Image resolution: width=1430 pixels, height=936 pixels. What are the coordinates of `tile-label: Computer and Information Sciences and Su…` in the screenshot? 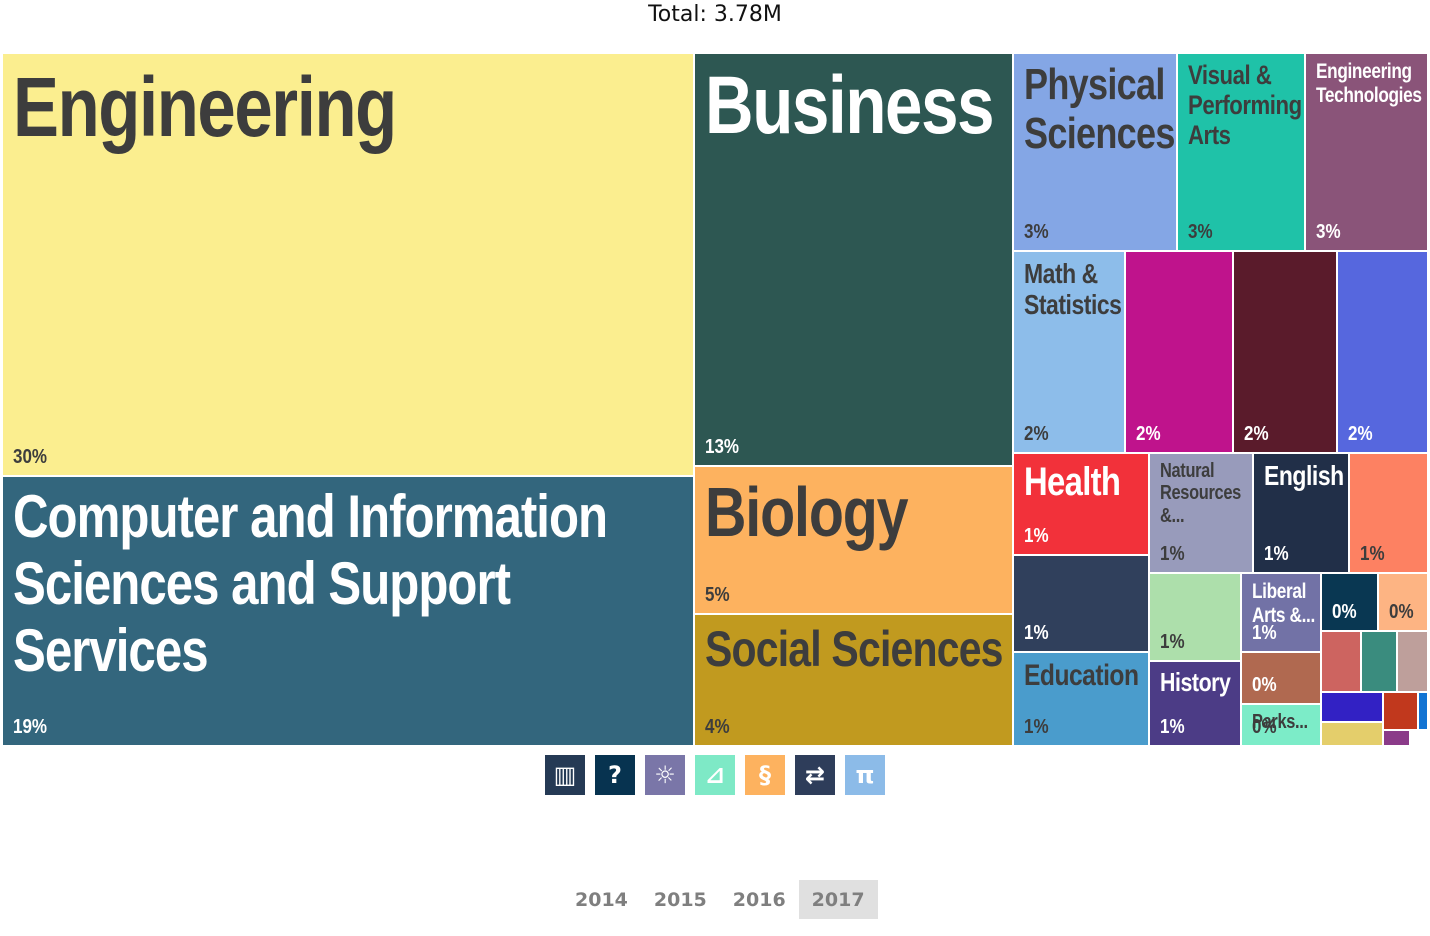 It's located at (310, 584).